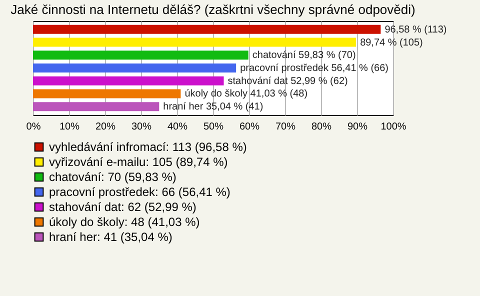 The width and height of the screenshot is (480, 296). Describe the element at coordinates (321, 127) in the screenshot. I see `x-tick-label: 80%` at that location.